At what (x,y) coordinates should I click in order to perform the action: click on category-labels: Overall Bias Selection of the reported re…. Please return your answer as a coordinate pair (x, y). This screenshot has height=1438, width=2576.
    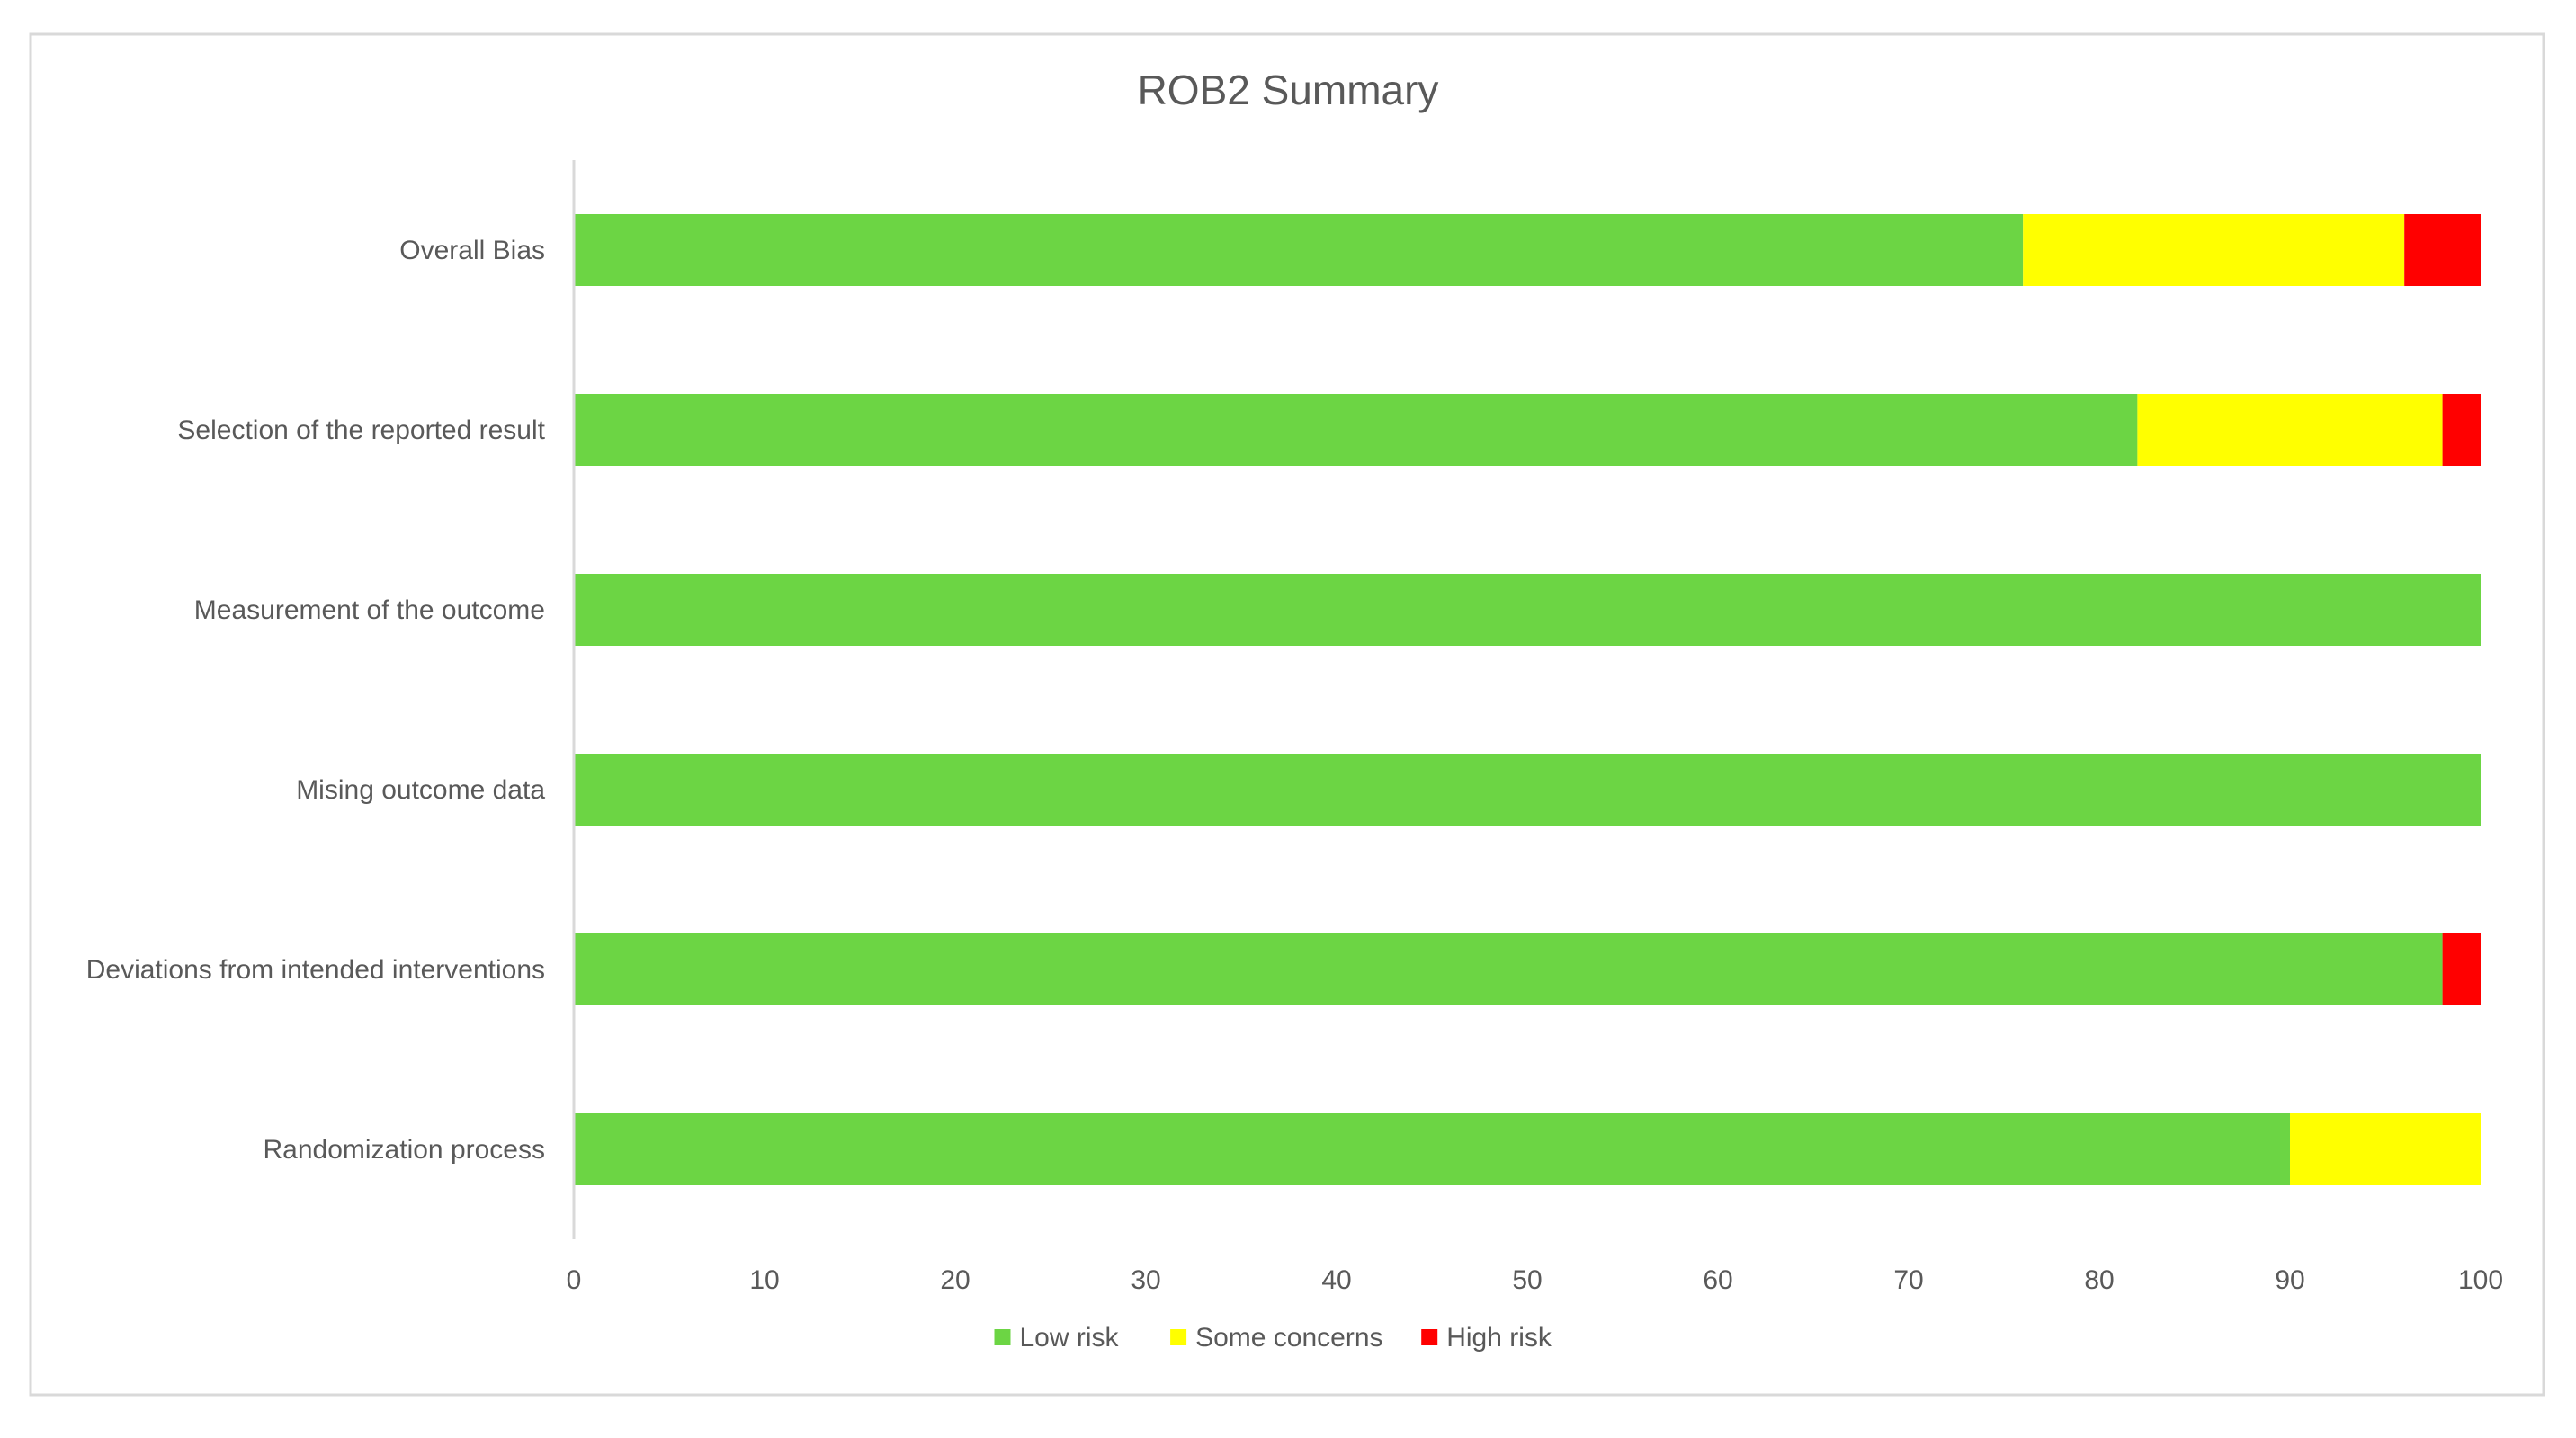
    Looking at the image, I should click on (316, 700).